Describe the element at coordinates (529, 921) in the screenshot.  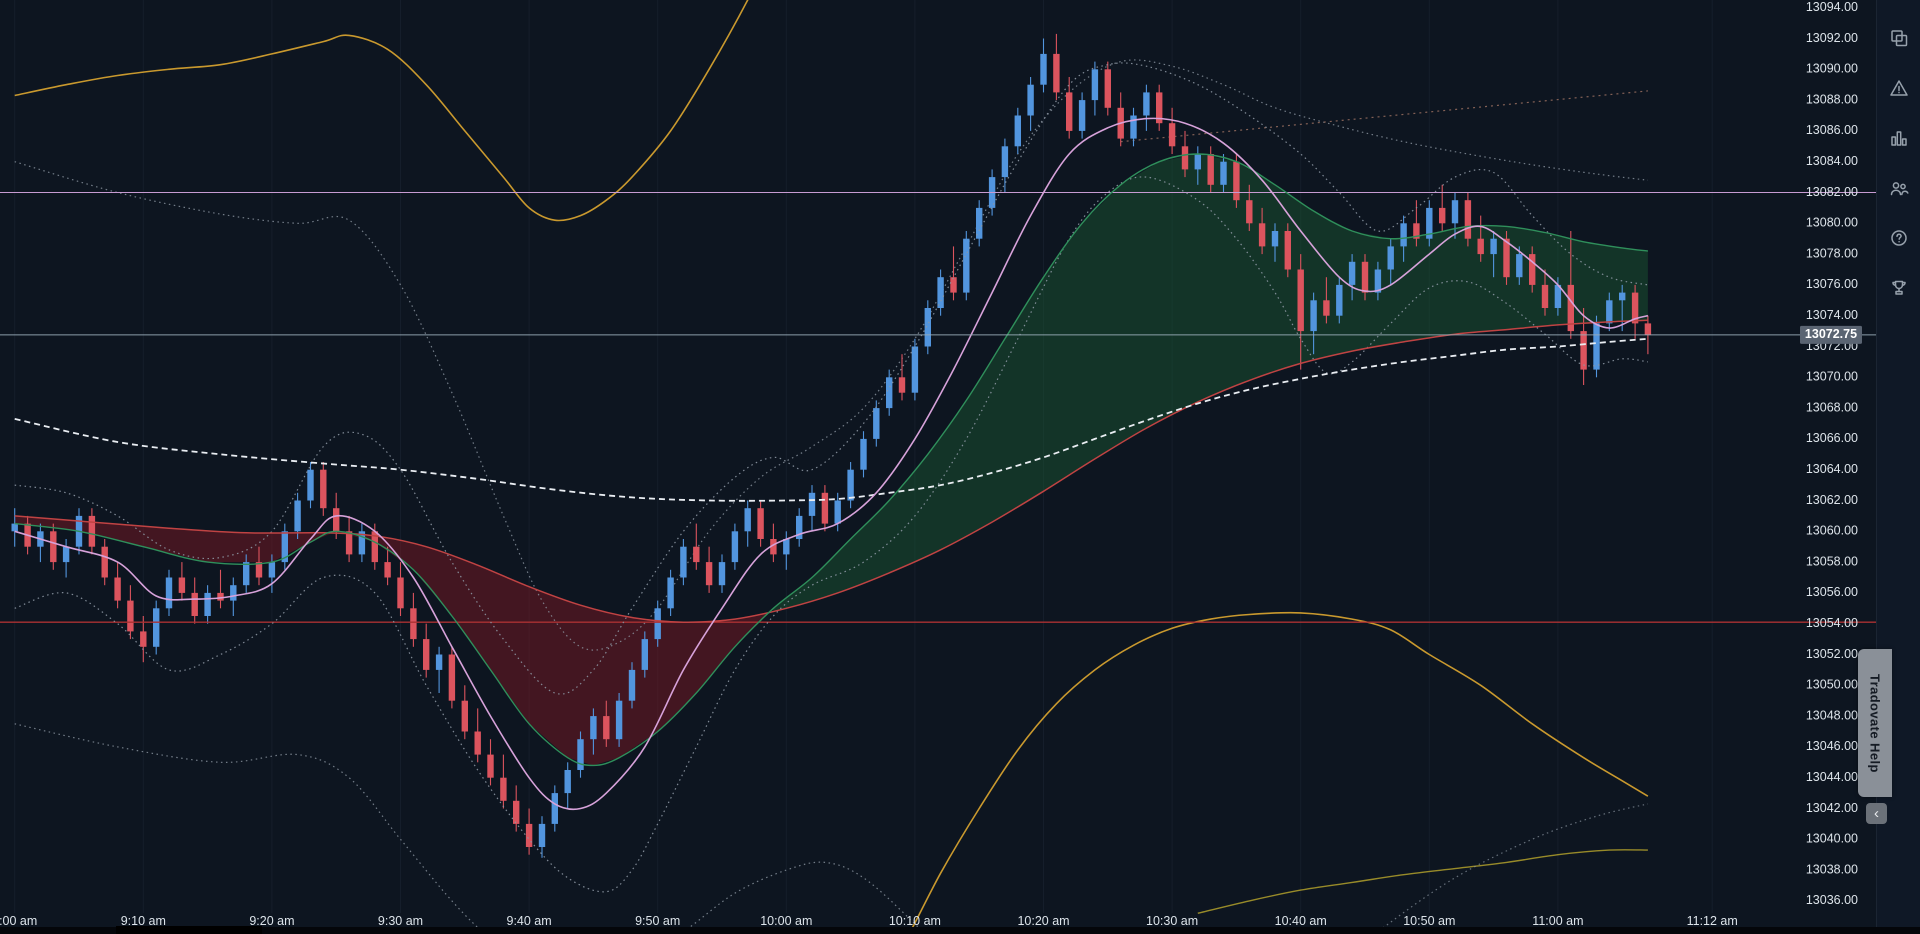
I see `svg-text: 9:40 am` at that location.